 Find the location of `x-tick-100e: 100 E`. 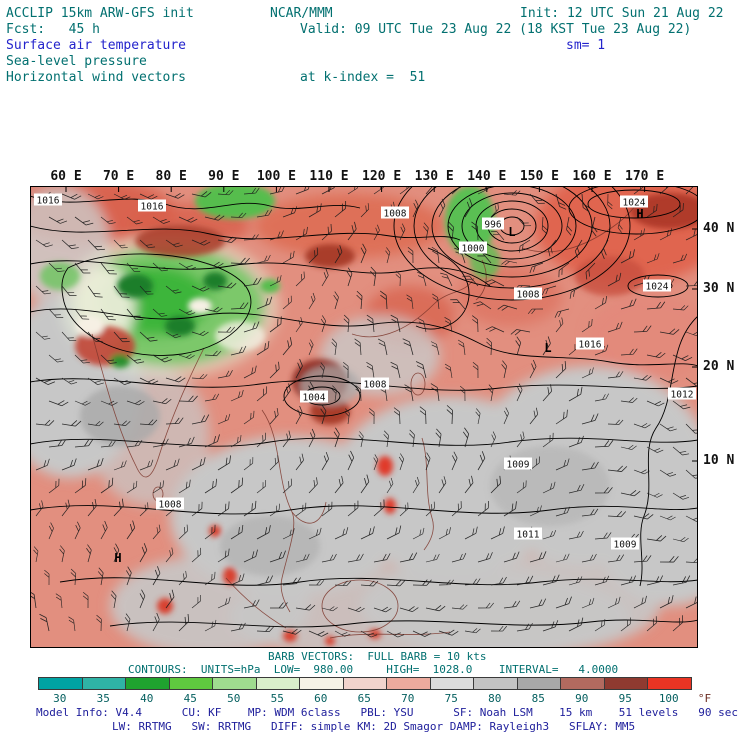

x-tick-100e: 100 E is located at coordinates (276, 176).